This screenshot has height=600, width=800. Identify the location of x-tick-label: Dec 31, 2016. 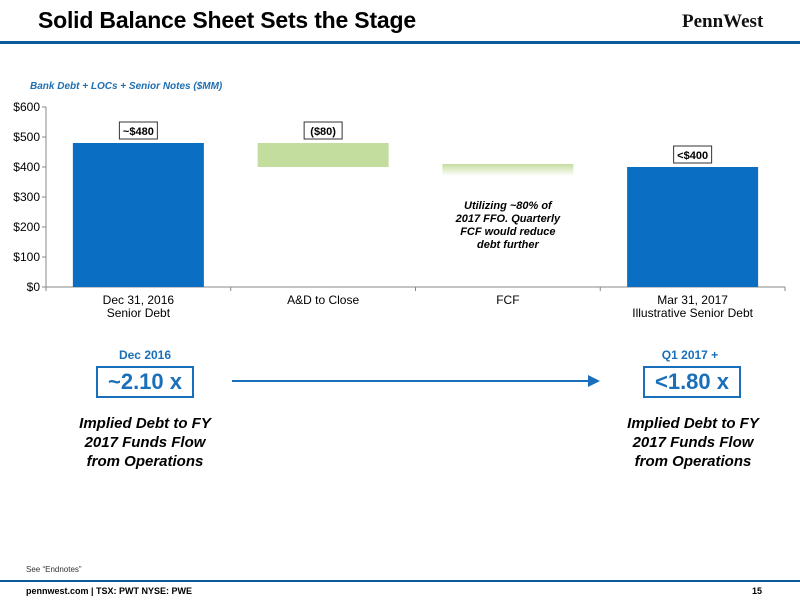
(139, 300).